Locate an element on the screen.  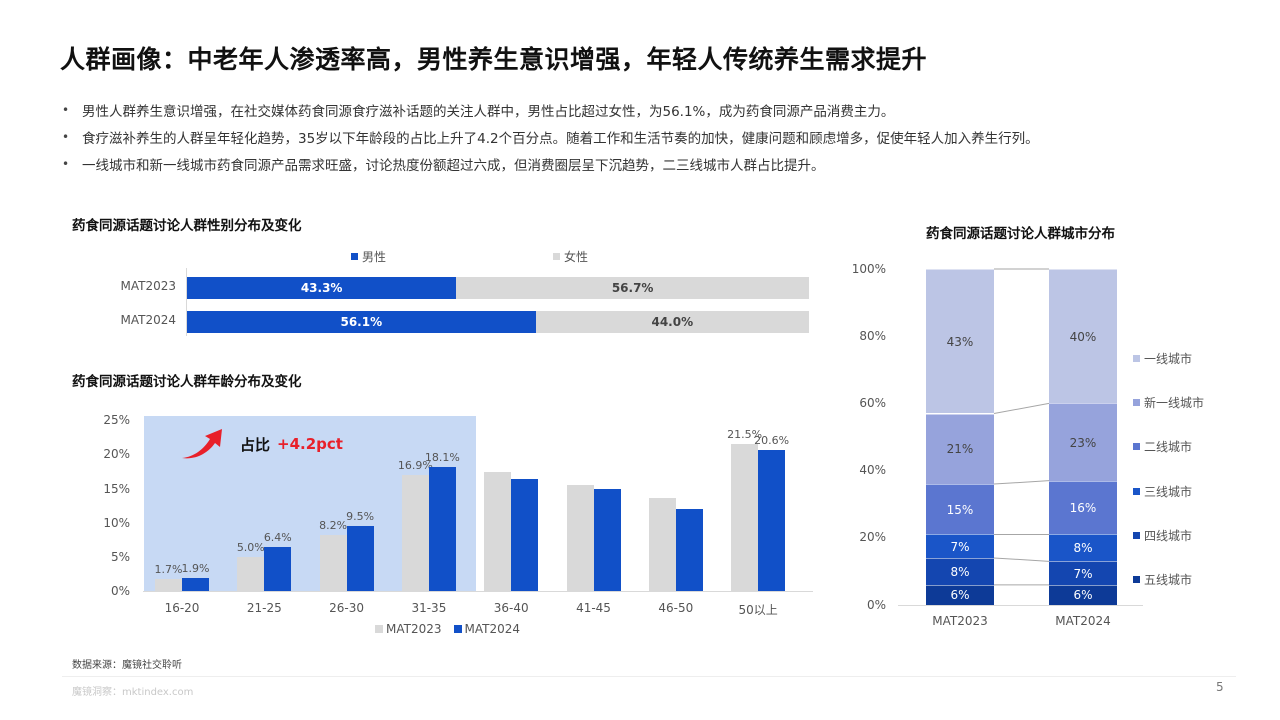
data-label: 16% is located at coordinates (1083, 508).